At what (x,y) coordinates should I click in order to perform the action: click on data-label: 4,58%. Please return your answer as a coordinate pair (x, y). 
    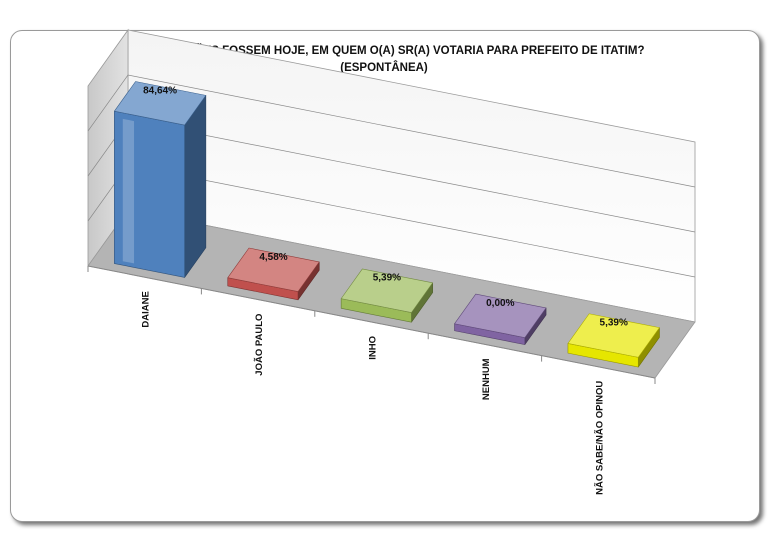
    Looking at the image, I should click on (273, 257).